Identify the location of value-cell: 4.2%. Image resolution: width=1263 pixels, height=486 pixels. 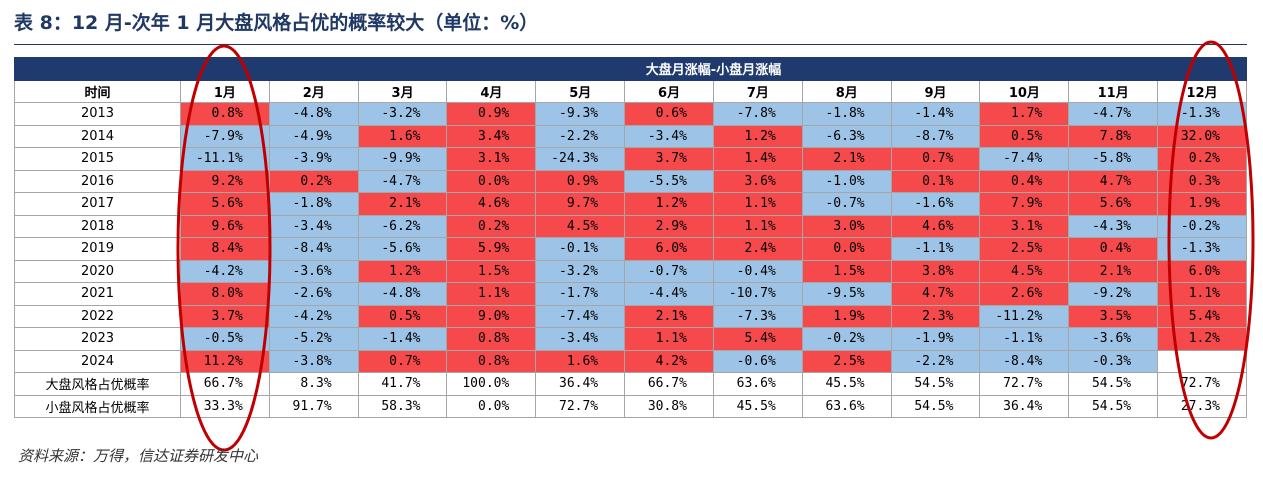
(669, 361).